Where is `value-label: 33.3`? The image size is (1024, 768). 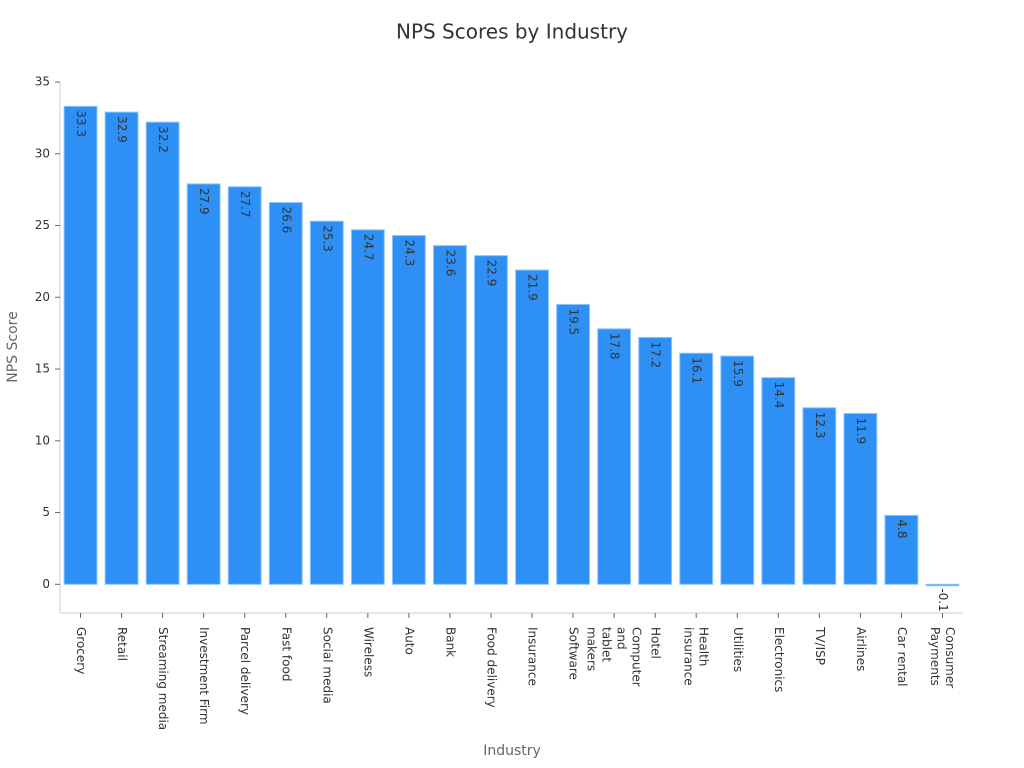 value-label: 33.3 is located at coordinates (81, 123).